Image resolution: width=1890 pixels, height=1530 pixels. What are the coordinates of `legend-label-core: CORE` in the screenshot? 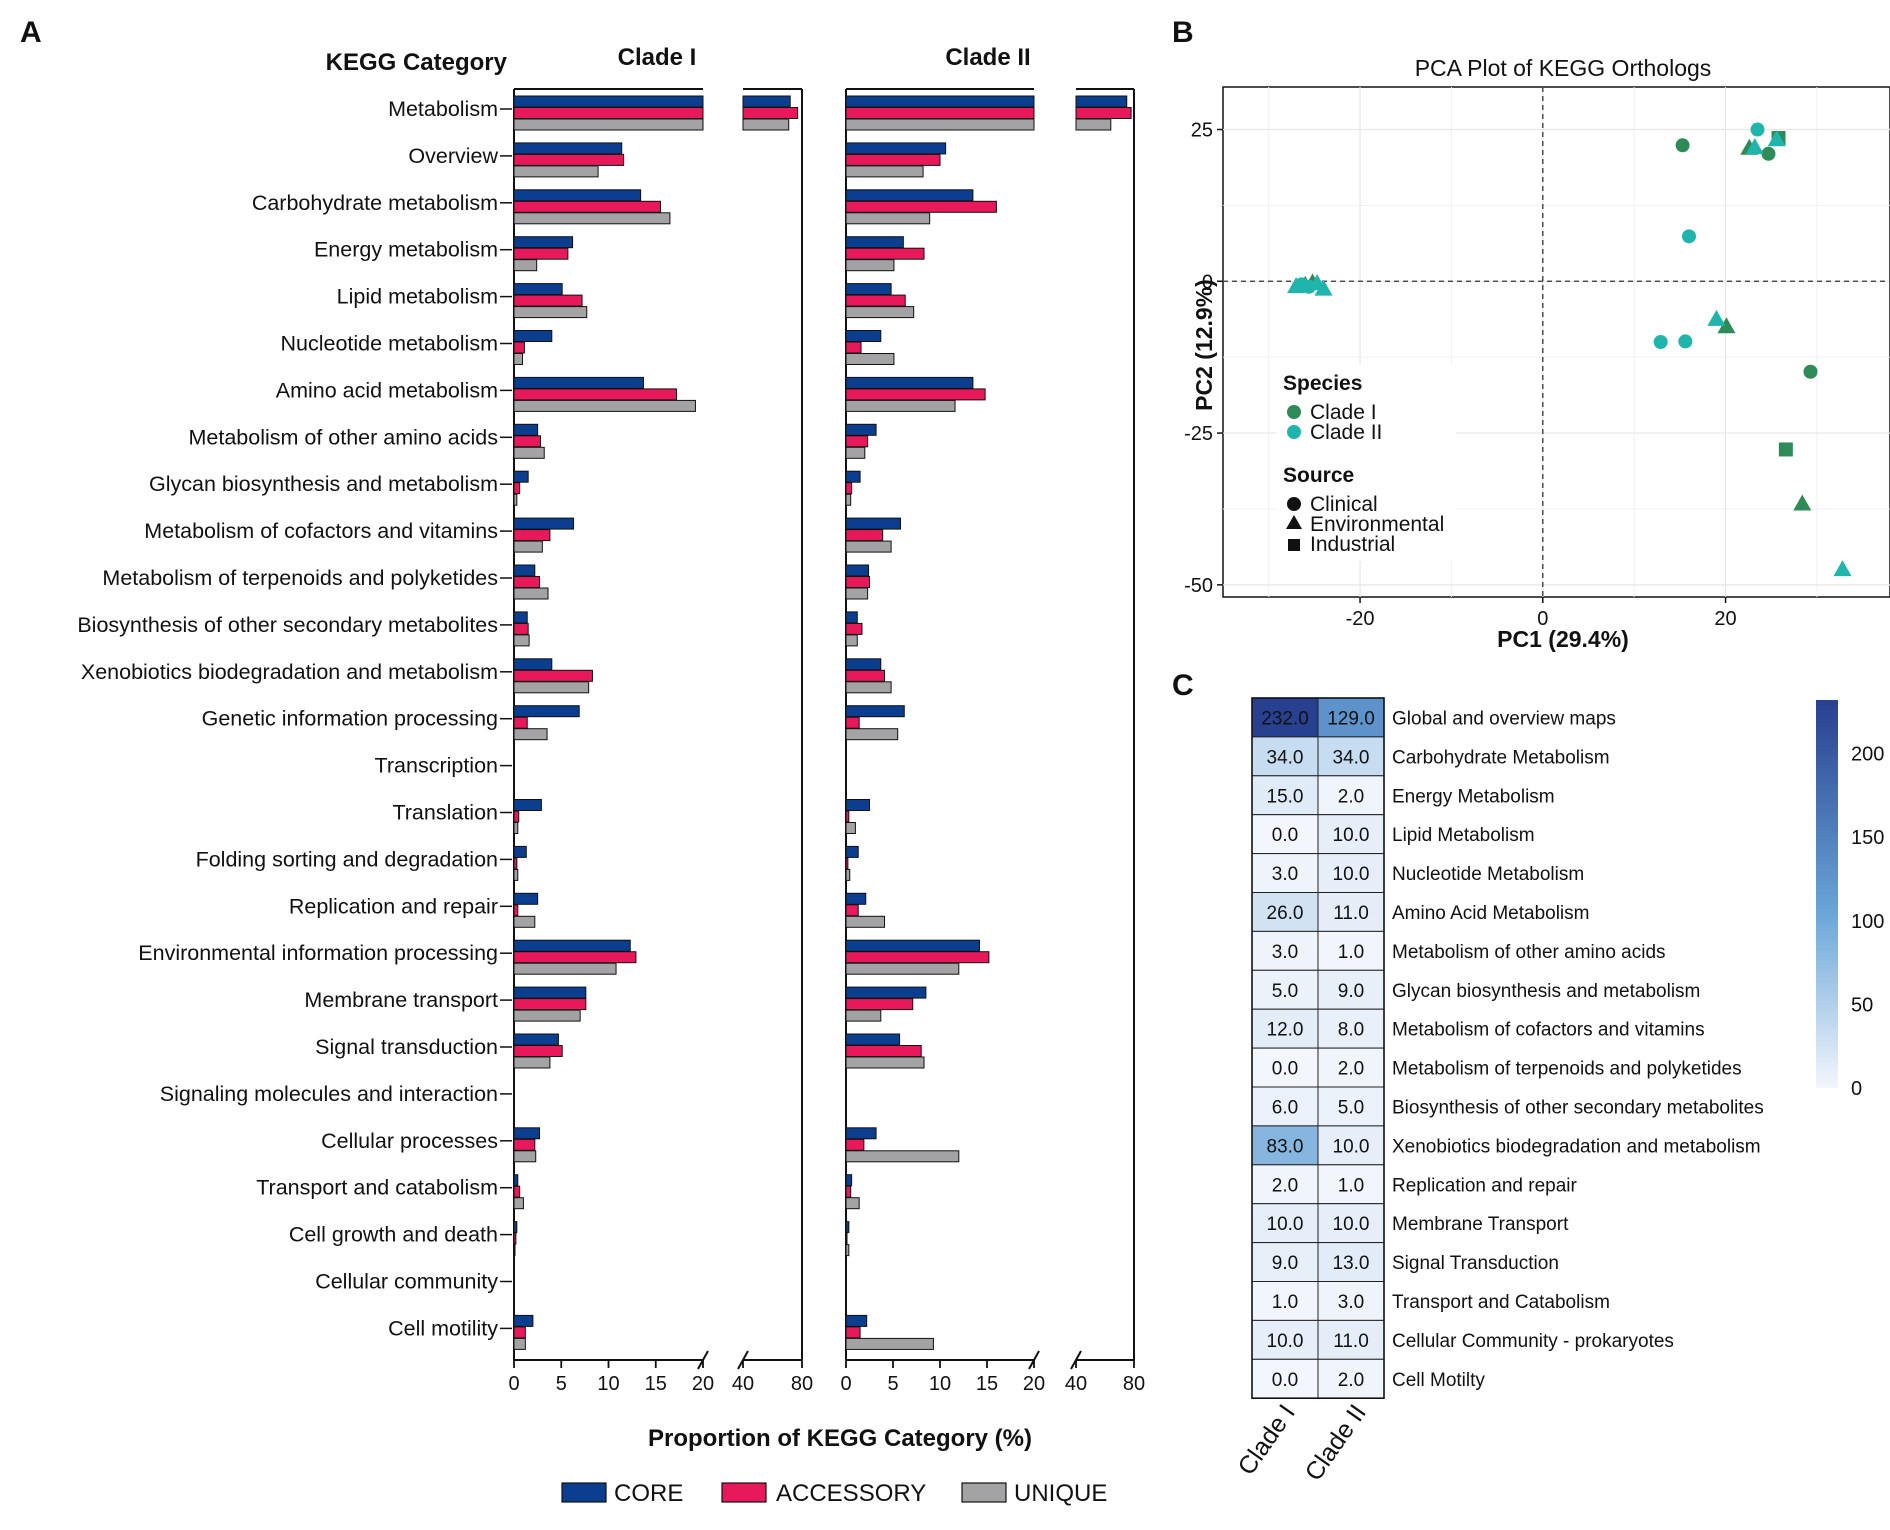 It's located at (648, 1493).